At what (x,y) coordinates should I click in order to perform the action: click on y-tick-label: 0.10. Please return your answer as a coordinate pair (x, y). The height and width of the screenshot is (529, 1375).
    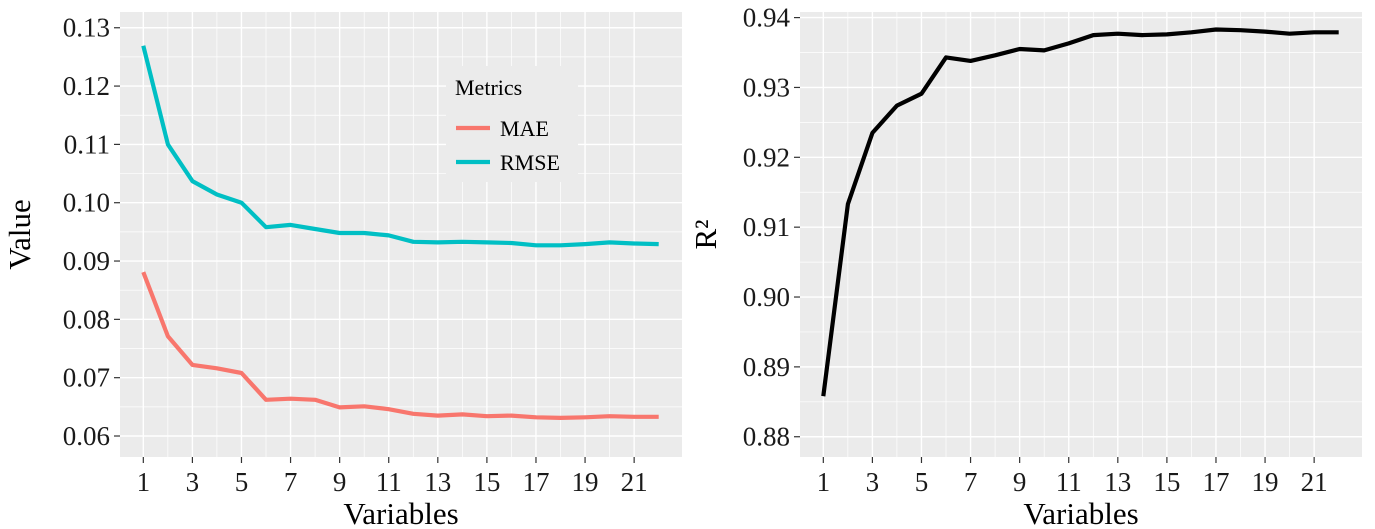
    Looking at the image, I should click on (86, 203).